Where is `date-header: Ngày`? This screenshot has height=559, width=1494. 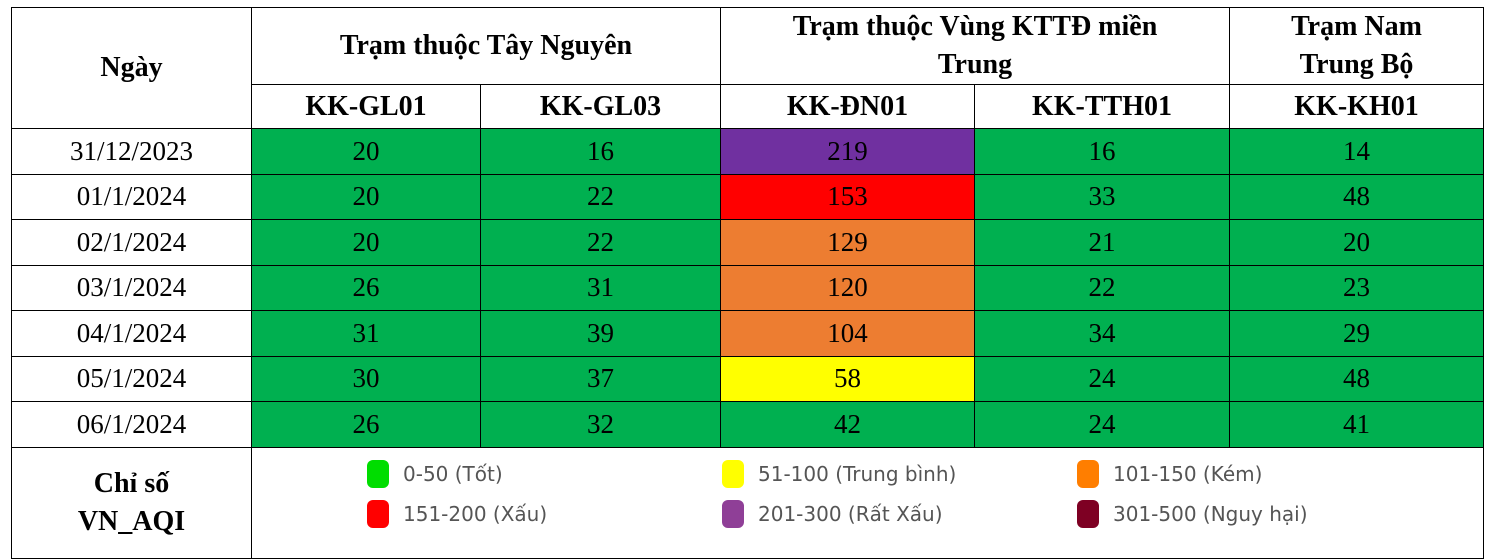
date-header: Ngày is located at coordinates (131, 68).